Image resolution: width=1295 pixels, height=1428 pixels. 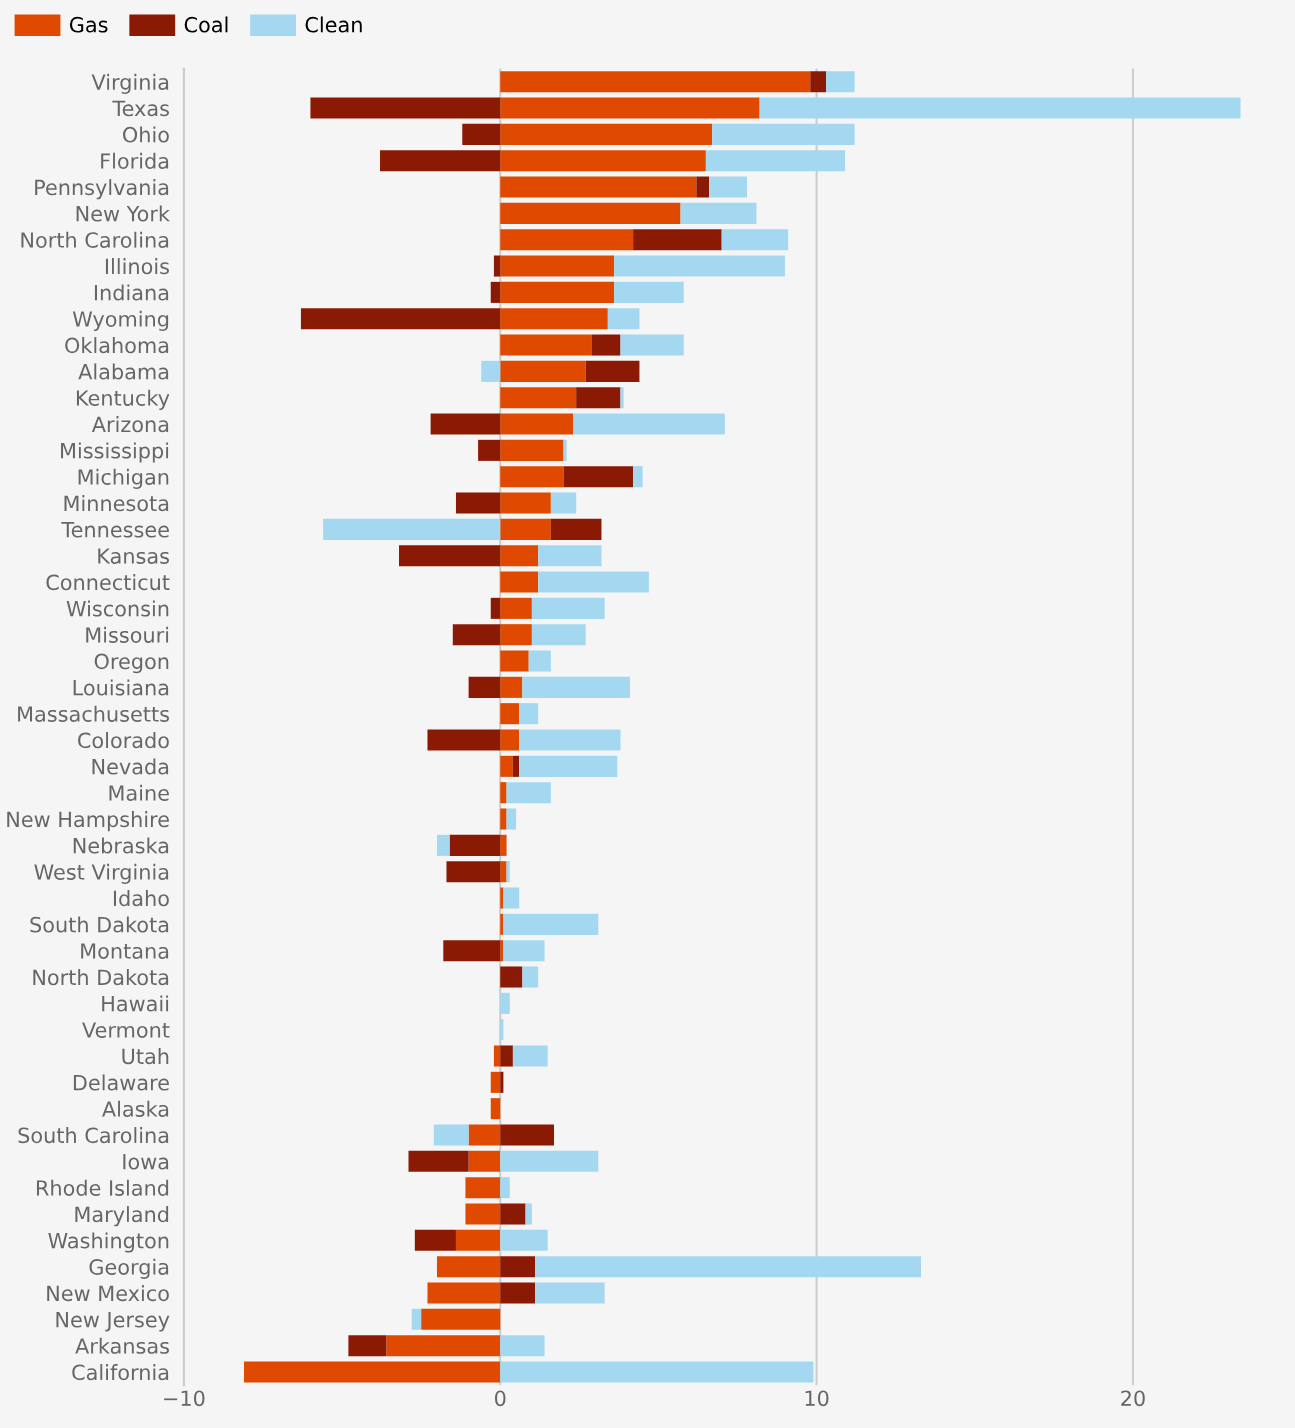 I want to click on y-tick-label: Mississippi, so click(x=115, y=452).